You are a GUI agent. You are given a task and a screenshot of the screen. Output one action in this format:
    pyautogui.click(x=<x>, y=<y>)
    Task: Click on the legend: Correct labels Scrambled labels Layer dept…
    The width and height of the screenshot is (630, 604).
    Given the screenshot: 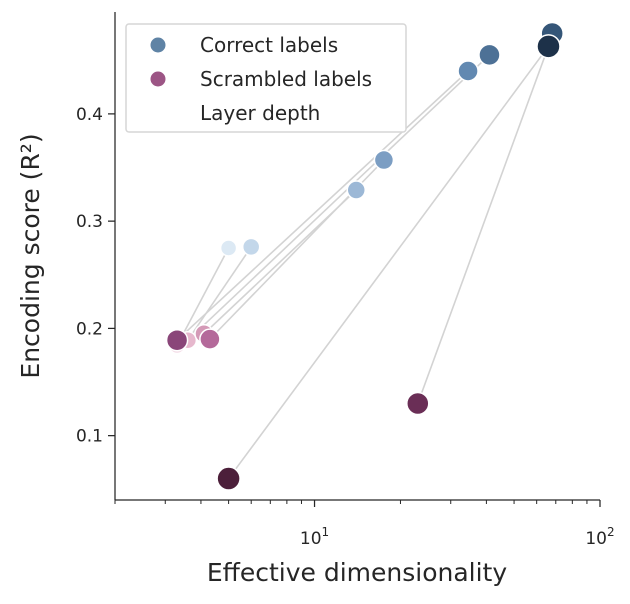 What is the action you would take?
    pyautogui.click(x=266, y=78)
    